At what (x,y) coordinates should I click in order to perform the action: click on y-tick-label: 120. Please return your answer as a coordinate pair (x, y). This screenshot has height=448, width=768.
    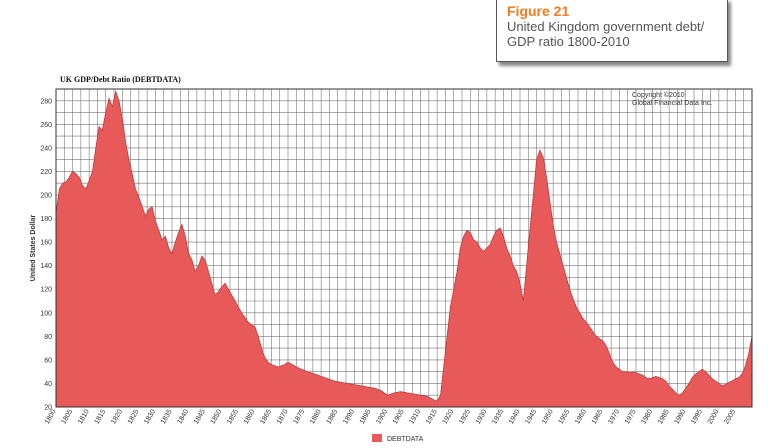
    Looking at the image, I should click on (46, 290).